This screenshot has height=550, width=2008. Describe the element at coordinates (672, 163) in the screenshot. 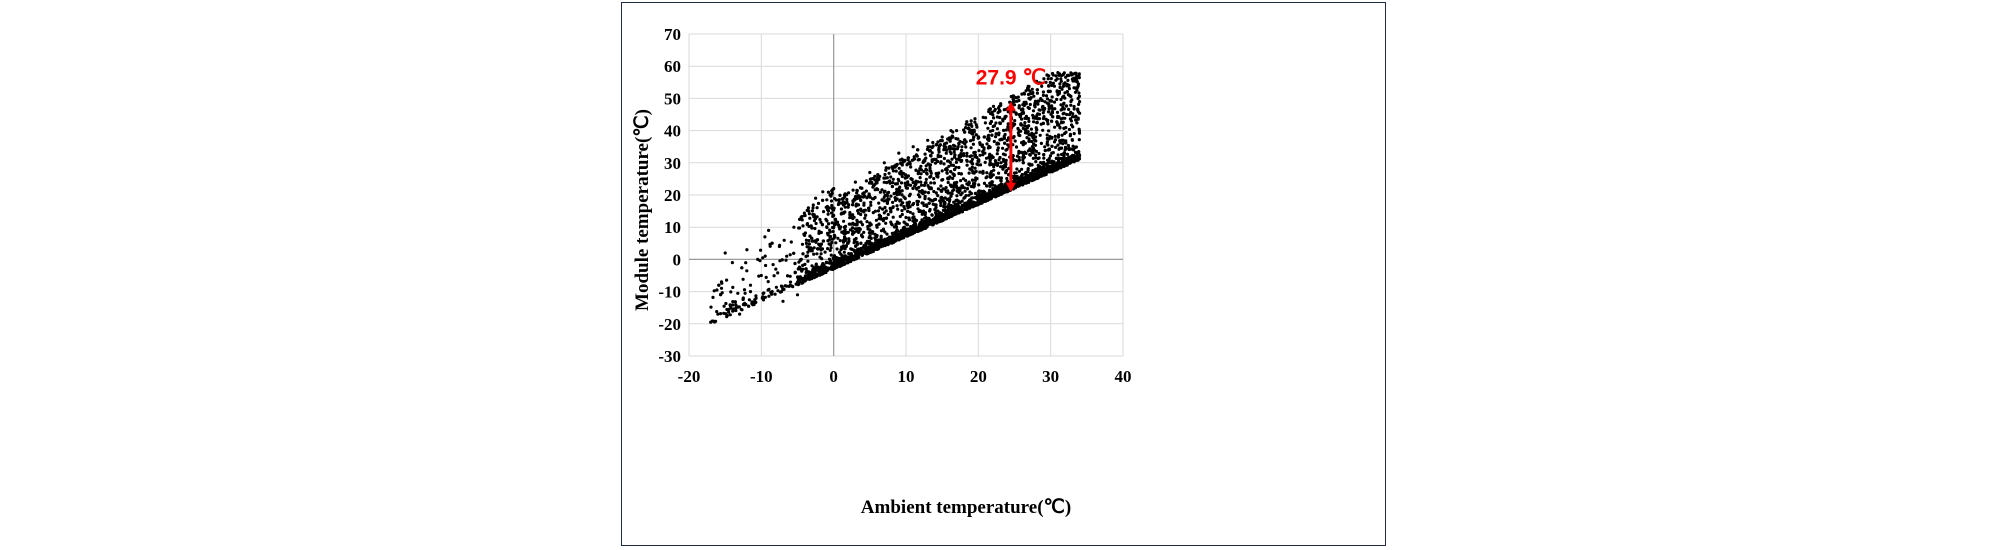

I see `y-tick-label: 30` at that location.